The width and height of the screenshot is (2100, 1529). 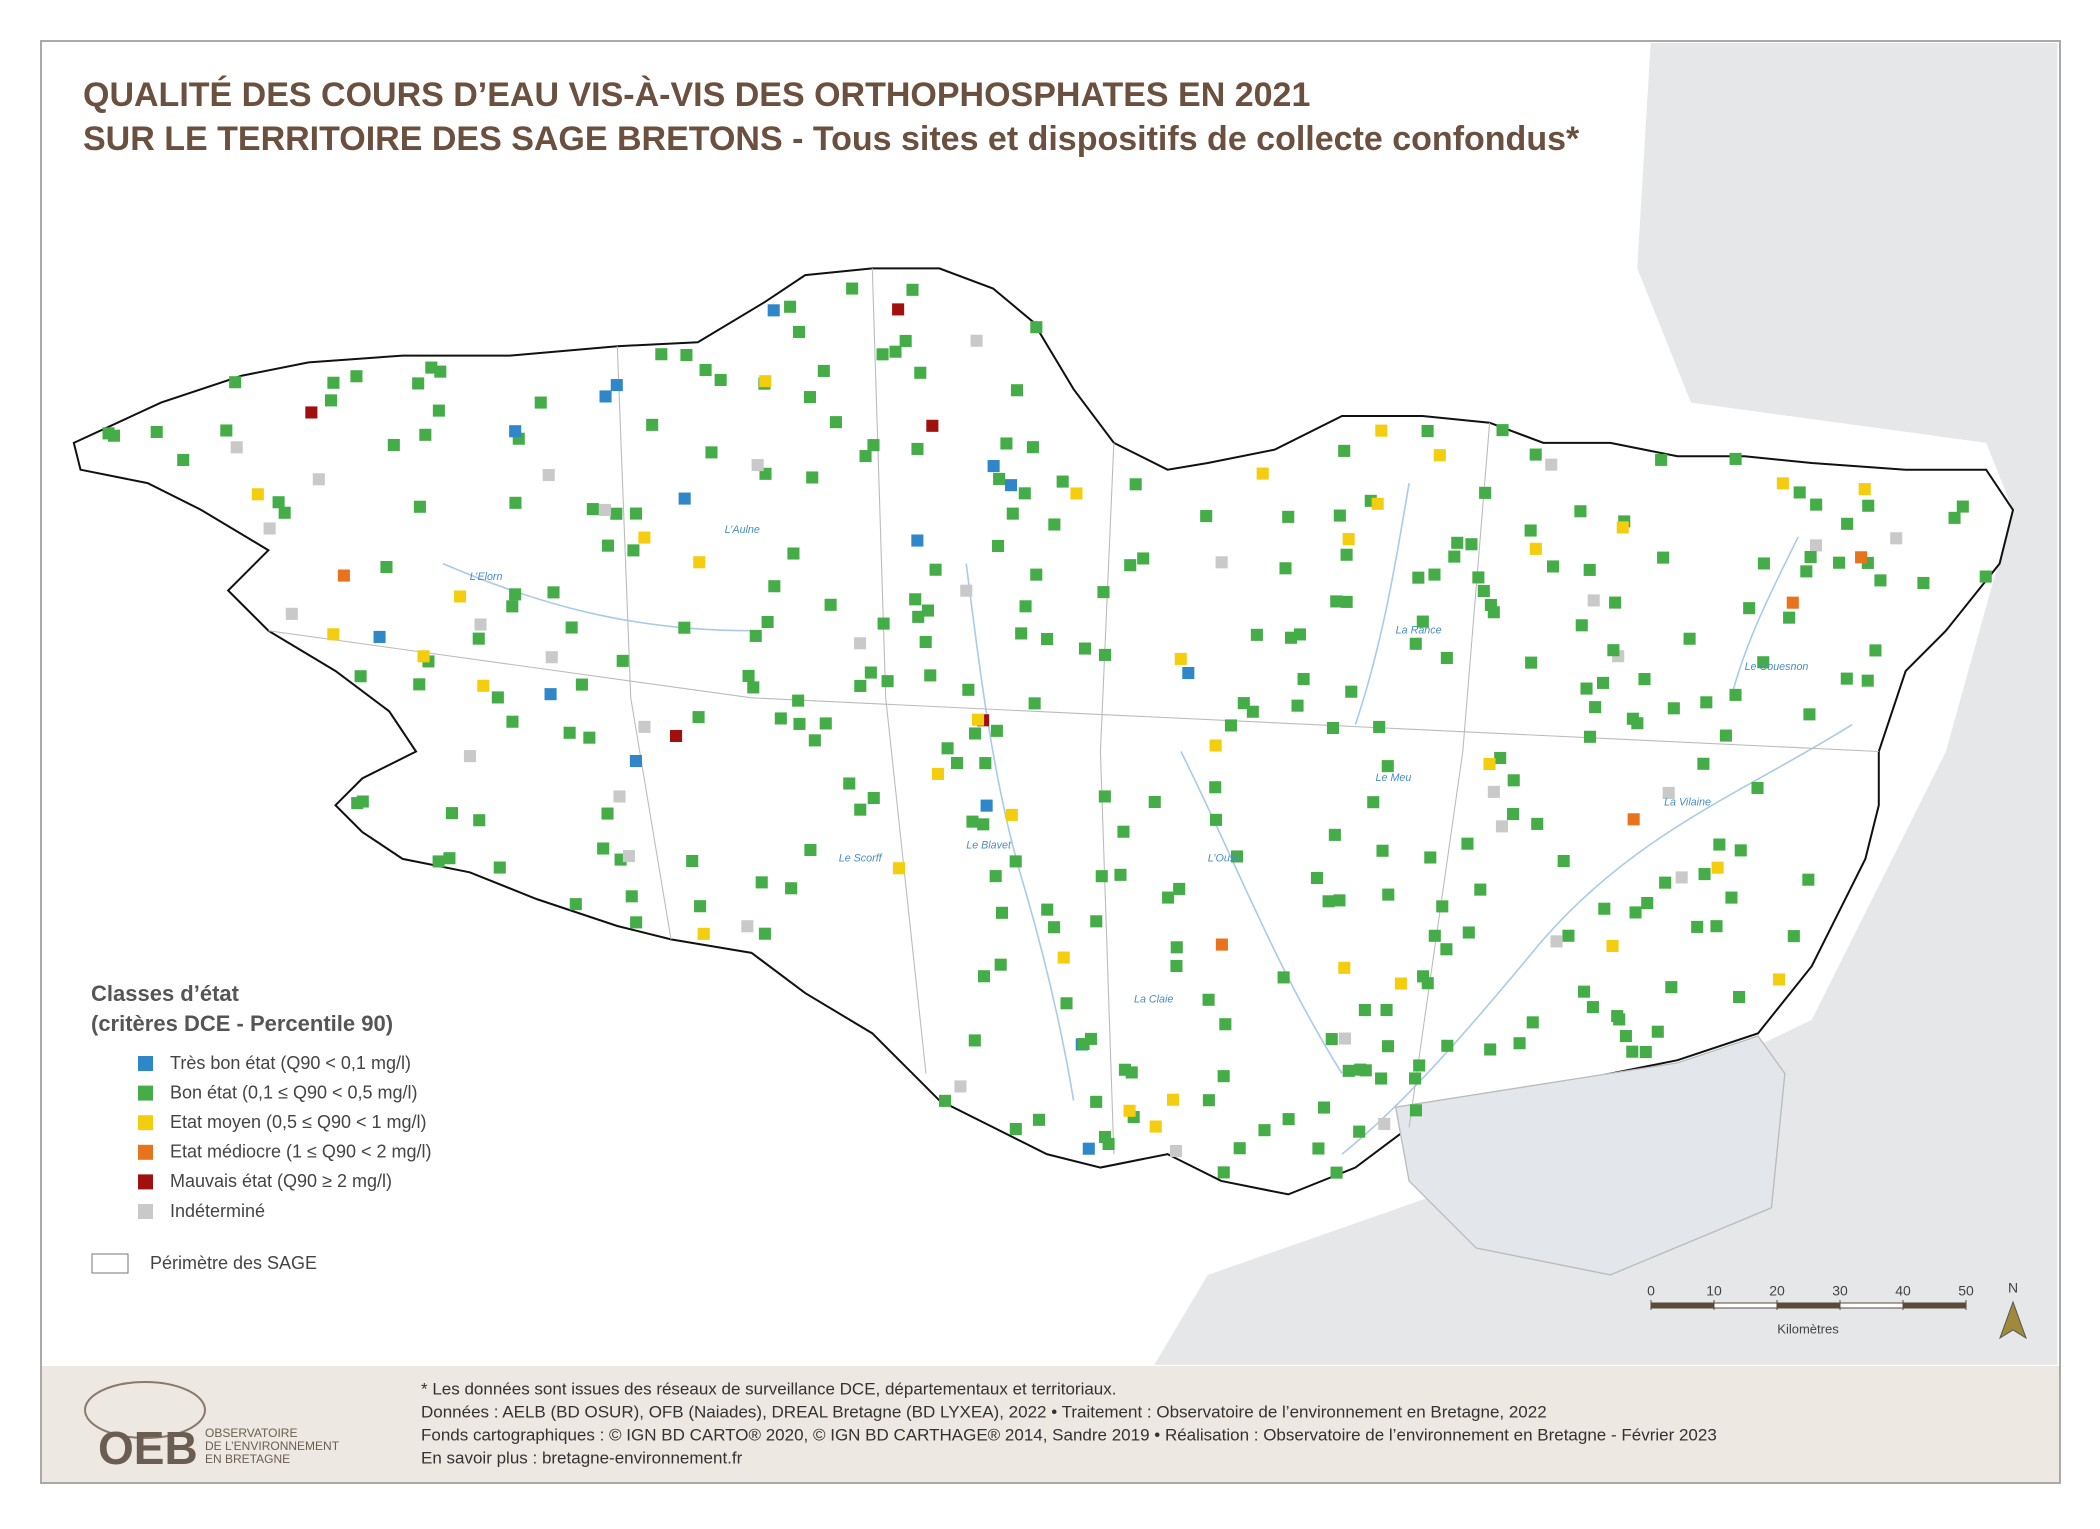 What do you see at coordinates (742, 530) in the screenshot?
I see `river-label: L’Aulne` at bounding box center [742, 530].